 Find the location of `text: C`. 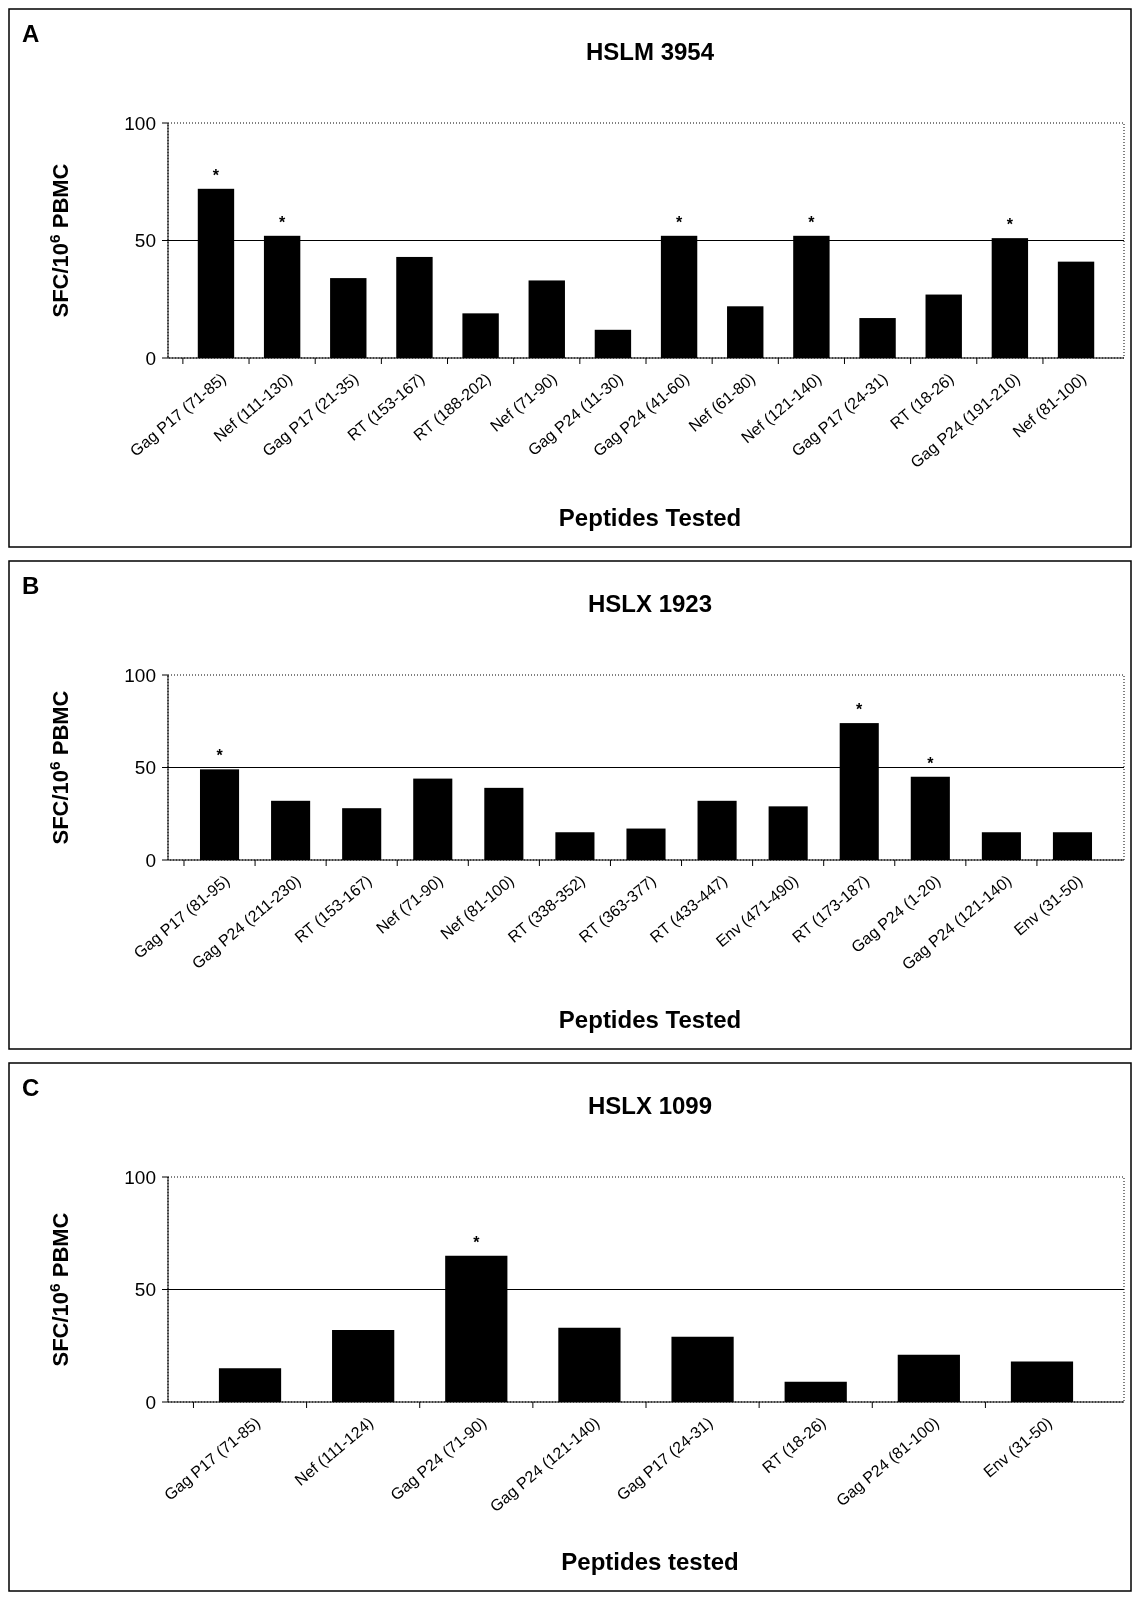

text: C is located at coordinates (31, 1087).